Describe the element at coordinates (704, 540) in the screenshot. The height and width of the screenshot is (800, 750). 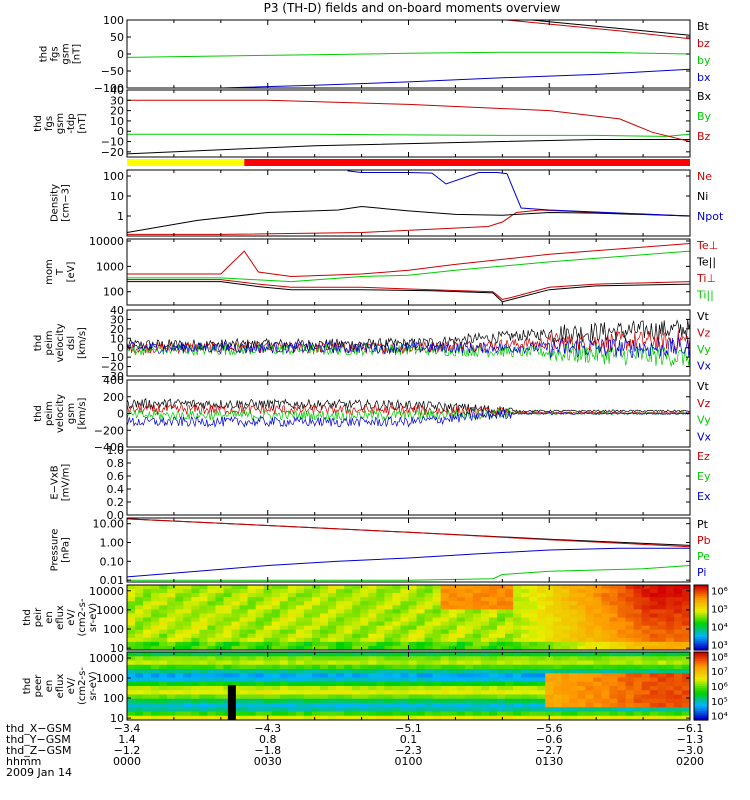
I see `pressure-legend-1: Pb` at that location.